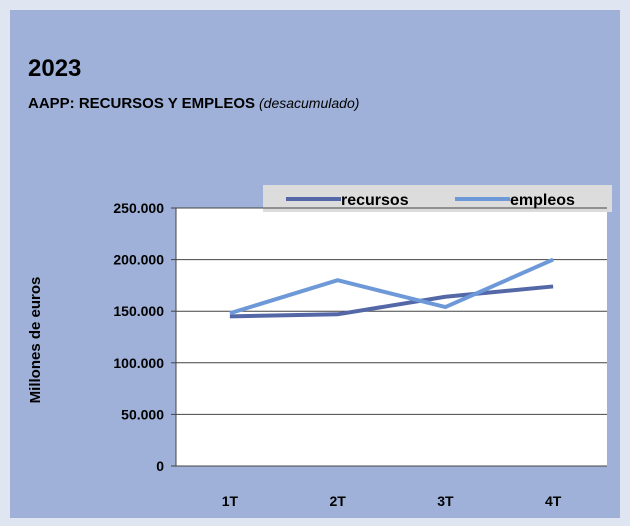  Describe the element at coordinates (142, 414) in the screenshot. I see `y-tick-label: 50.000` at that location.